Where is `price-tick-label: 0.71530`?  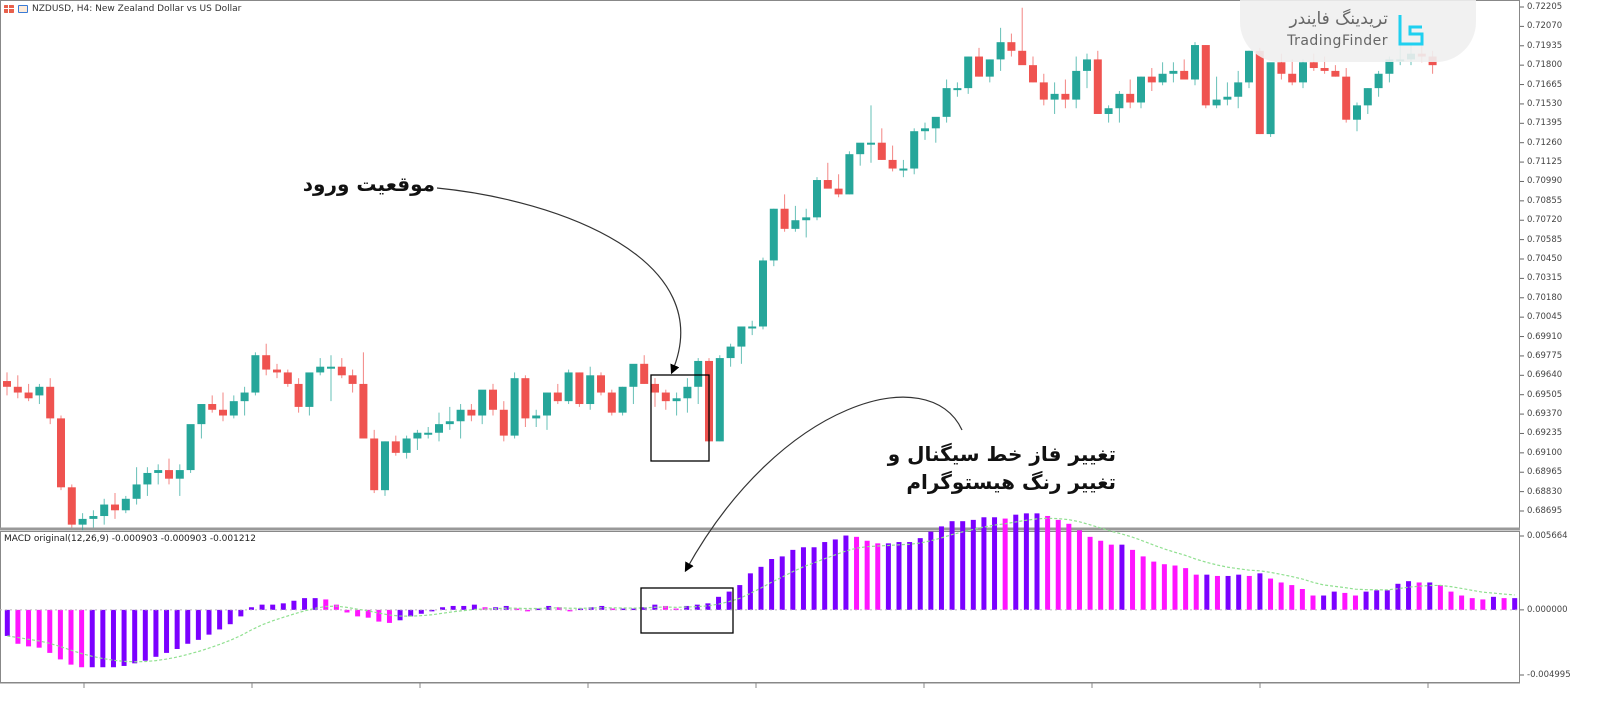 price-tick-label: 0.71530 is located at coordinates (1545, 103).